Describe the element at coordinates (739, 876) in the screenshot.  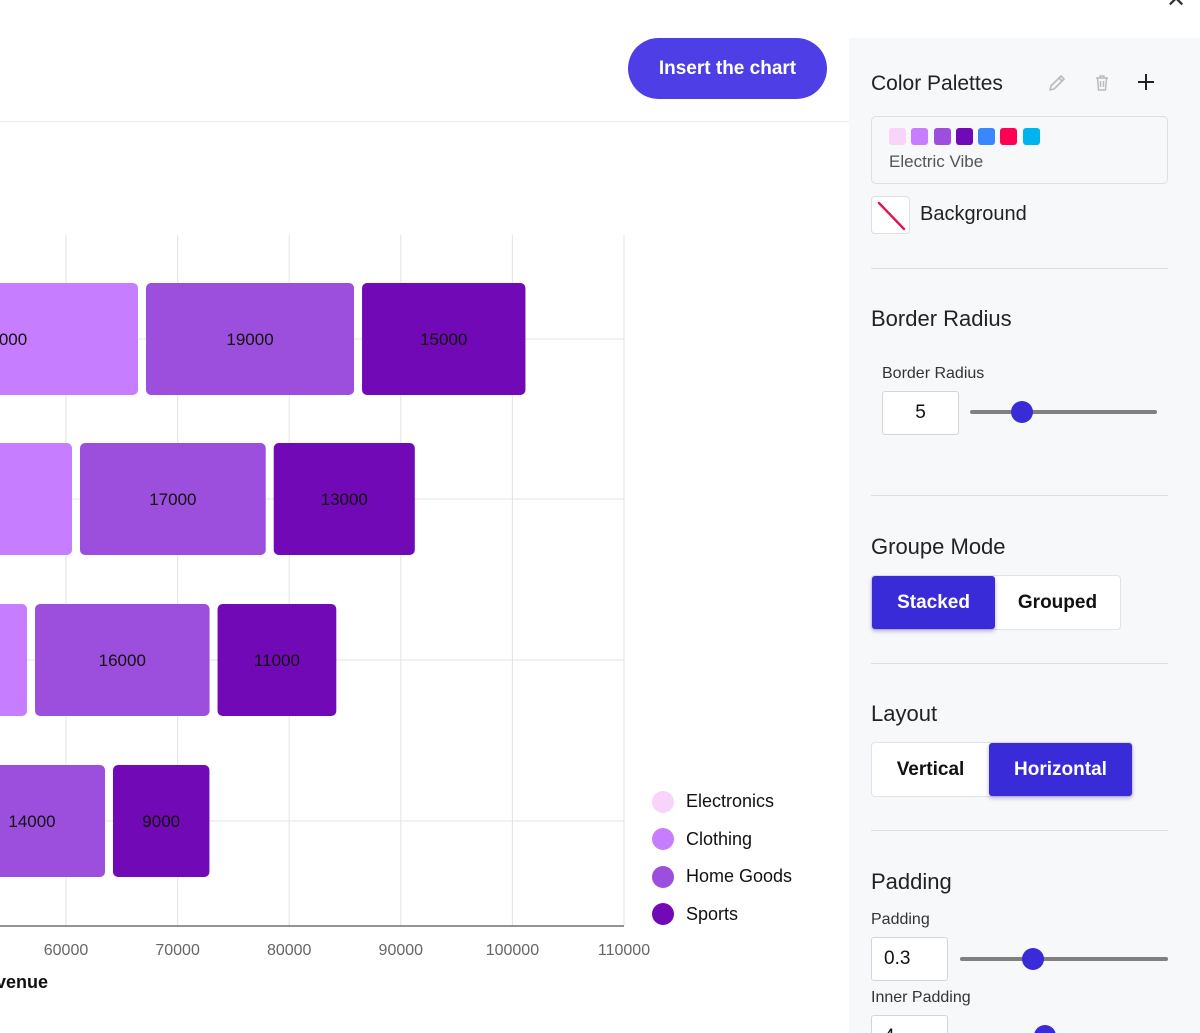
I see `legend-label: Home Goods` at that location.